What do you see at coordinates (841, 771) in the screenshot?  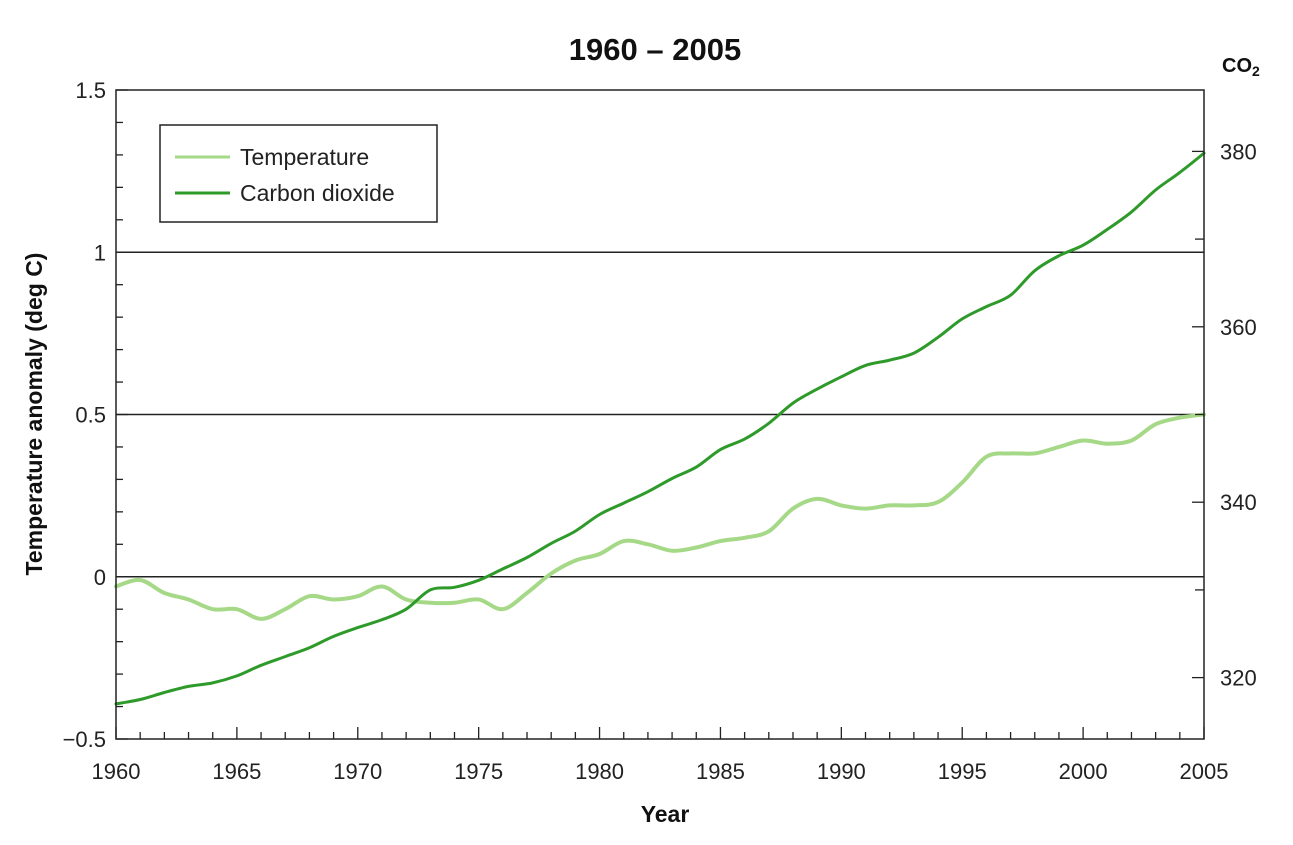 I see `x-tick-label: 1990` at bounding box center [841, 771].